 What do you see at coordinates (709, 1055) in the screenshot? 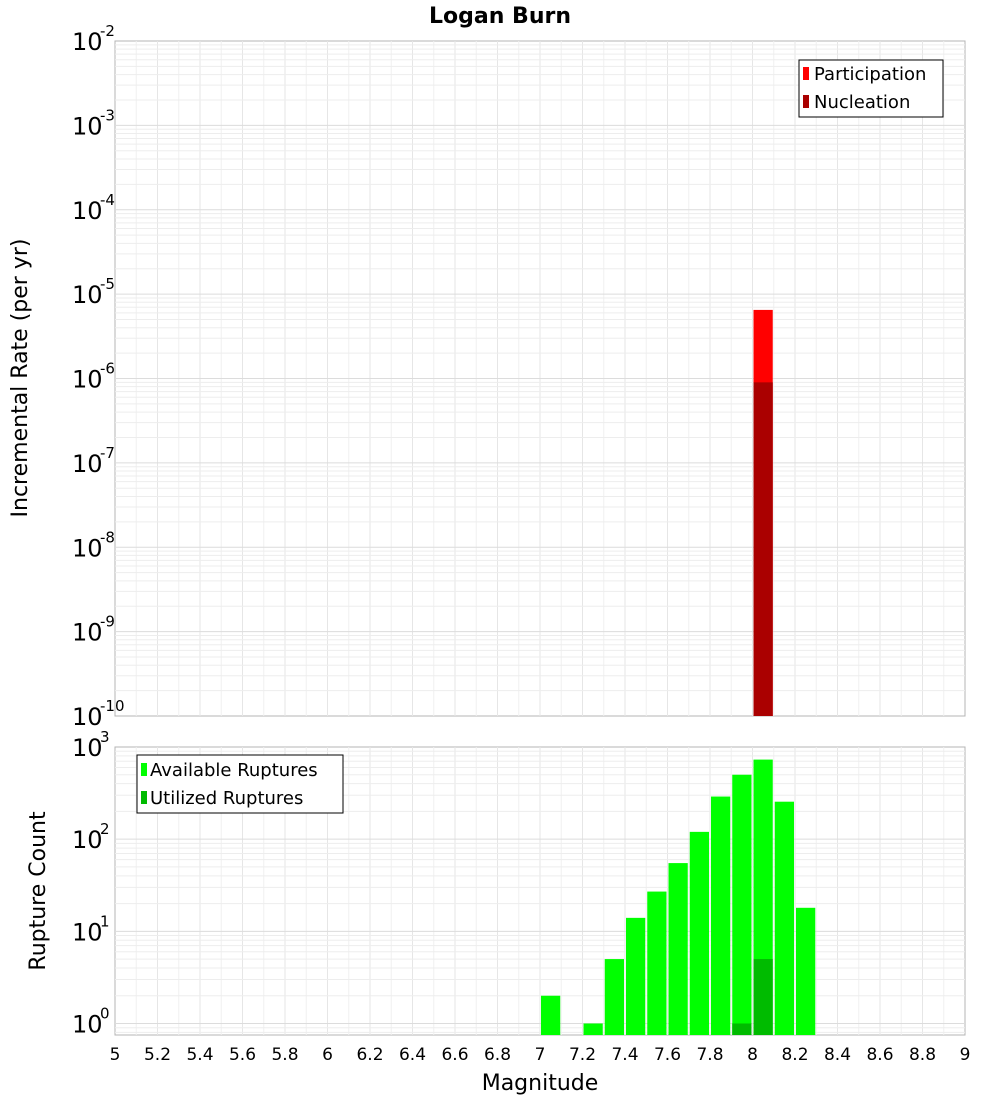
I see `x-tick-label: 7.8` at bounding box center [709, 1055].